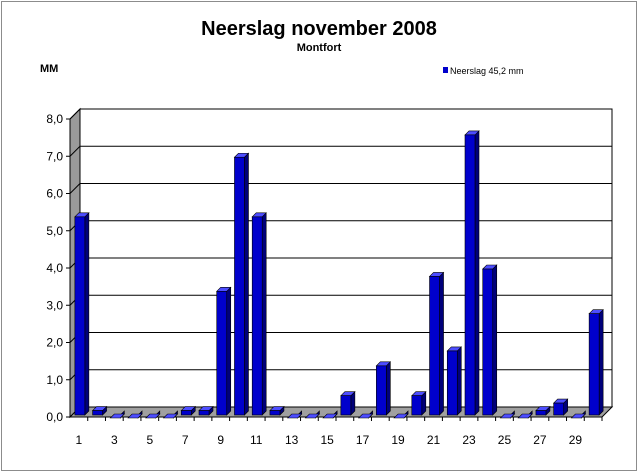  Describe the element at coordinates (79, 440) in the screenshot. I see `x-tick-label: 1` at that location.